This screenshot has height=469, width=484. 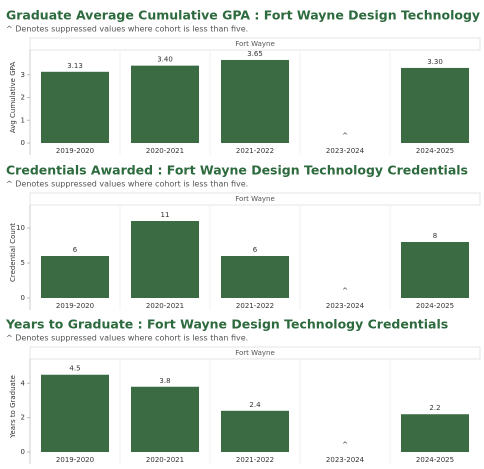 What do you see at coordinates (74, 369) in the screenshot?
I see `value-label: 4.5` at bounding box center [74, 369].